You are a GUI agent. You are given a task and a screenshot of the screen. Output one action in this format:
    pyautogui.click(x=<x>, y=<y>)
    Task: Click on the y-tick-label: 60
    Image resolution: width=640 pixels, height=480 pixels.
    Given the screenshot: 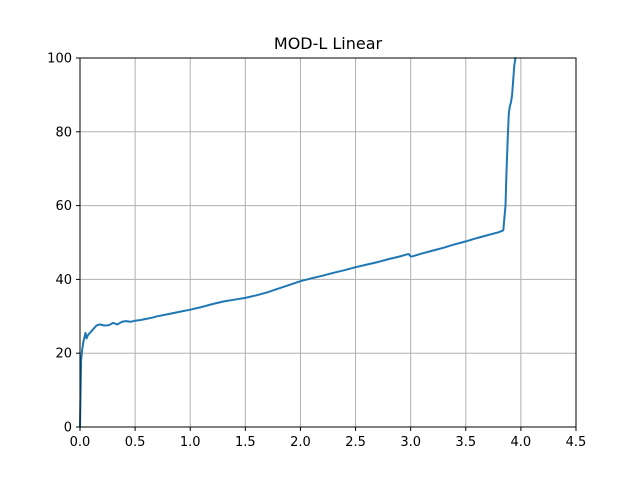 What is the action you would take?
    pyautogui.click(x=63, y=206)
    